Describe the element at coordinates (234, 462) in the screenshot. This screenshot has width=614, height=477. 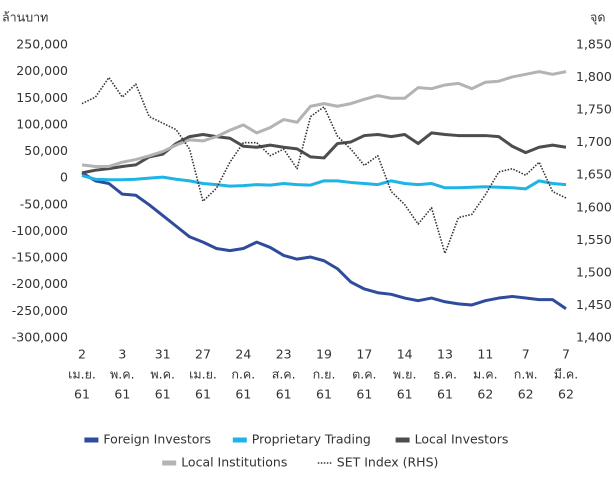
I see `legend-label: Local Institutions` at that location.